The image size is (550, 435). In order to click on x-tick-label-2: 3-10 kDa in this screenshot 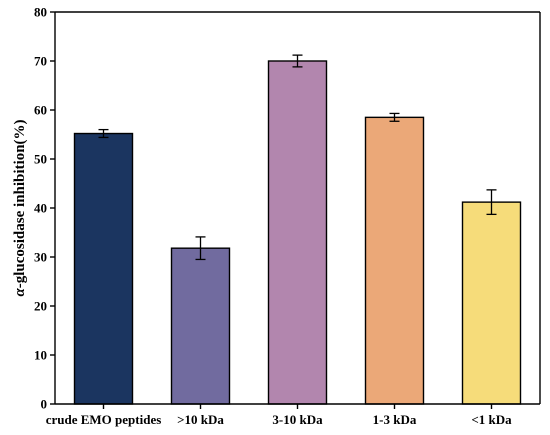, I will do `click(297, 419)`.